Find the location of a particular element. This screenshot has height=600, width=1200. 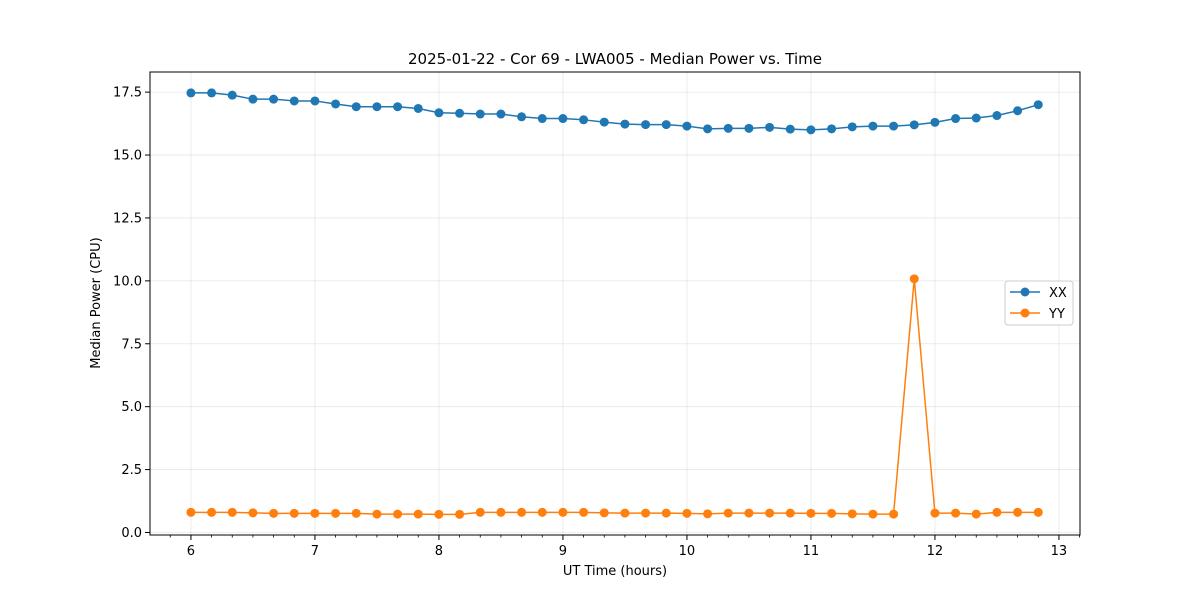

y-tick-label: 2.5 is located at coordinates (131, 470).